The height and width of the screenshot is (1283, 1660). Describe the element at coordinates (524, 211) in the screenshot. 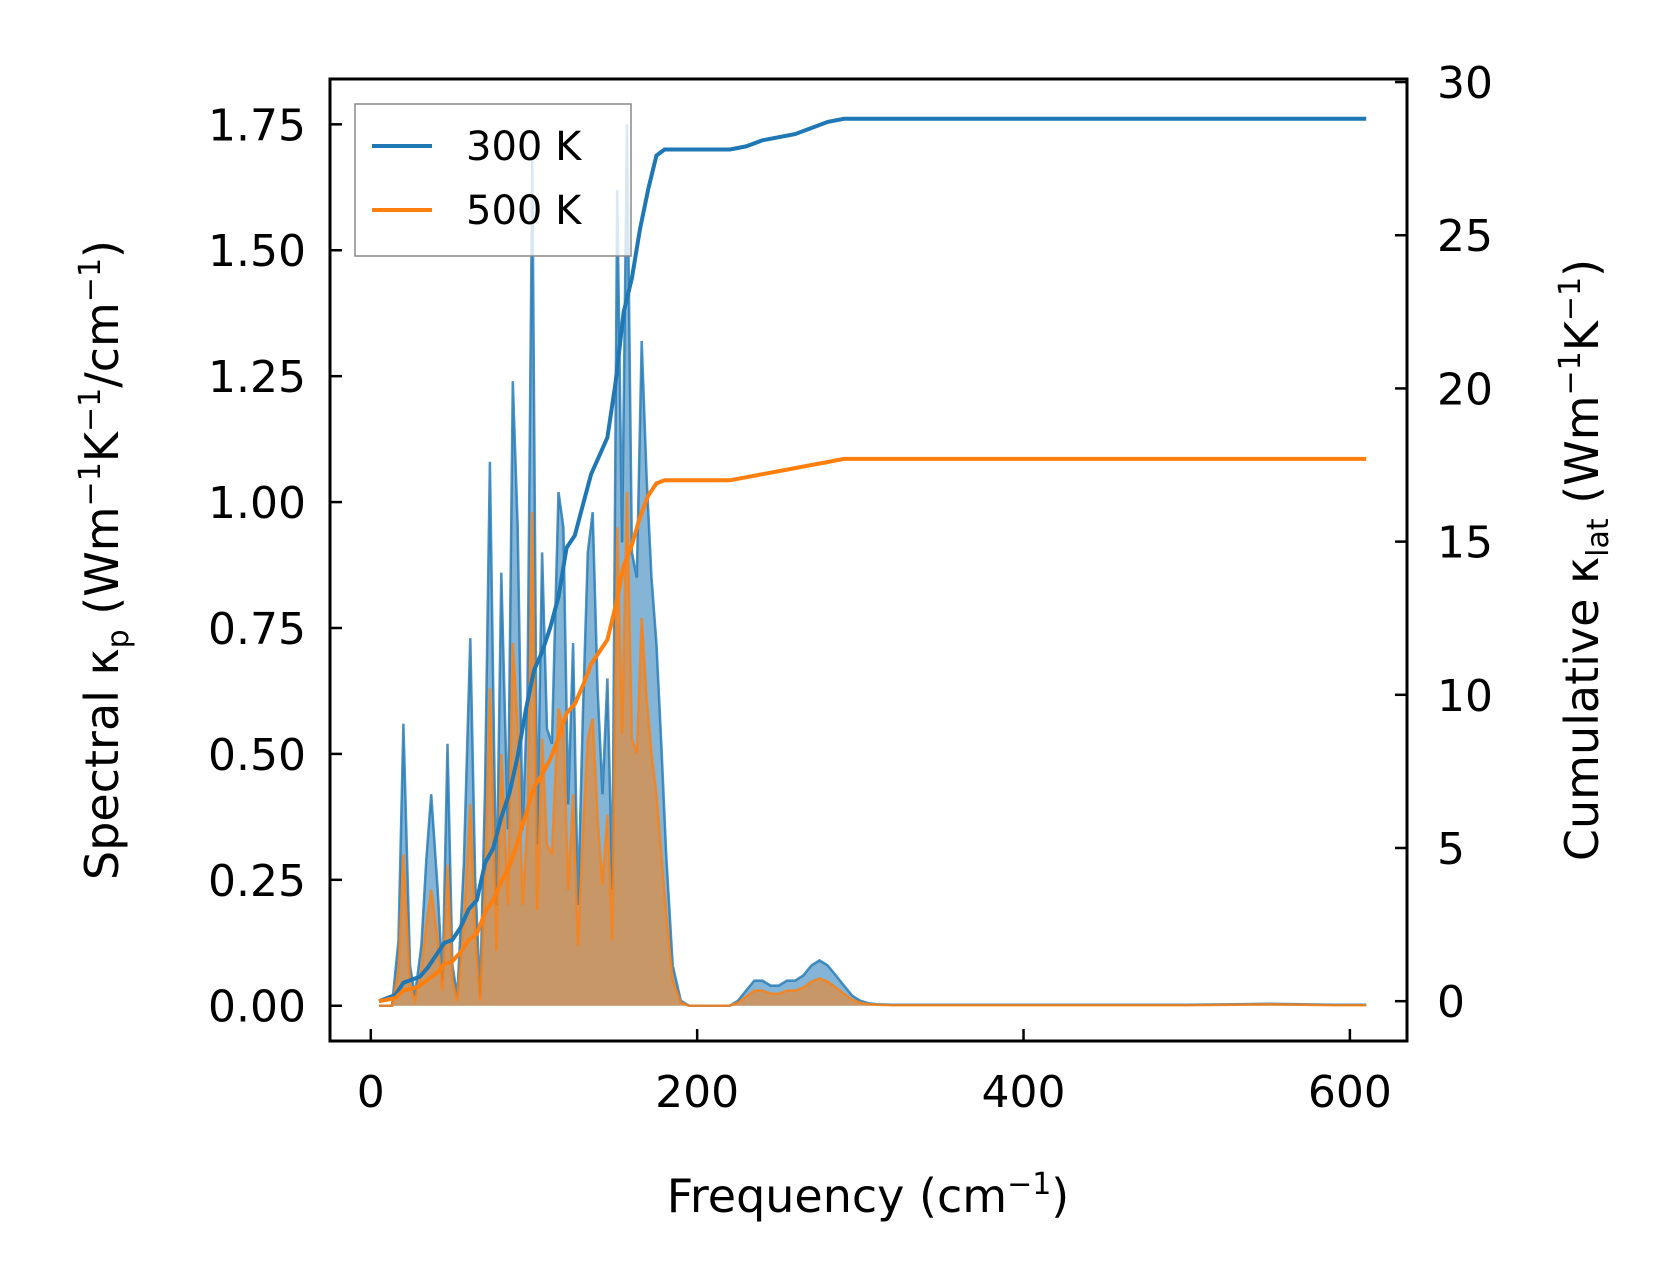

I see `legend-label-500k: 500 K` at that location.